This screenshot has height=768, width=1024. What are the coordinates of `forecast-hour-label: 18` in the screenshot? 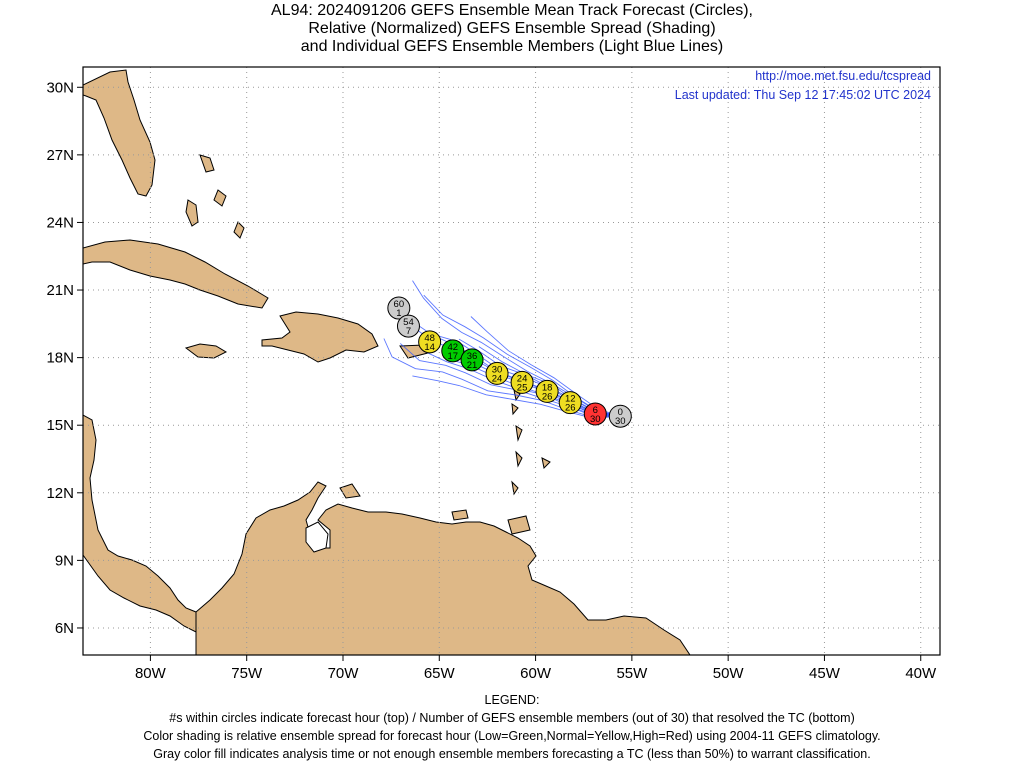 It's located at (547, 387).